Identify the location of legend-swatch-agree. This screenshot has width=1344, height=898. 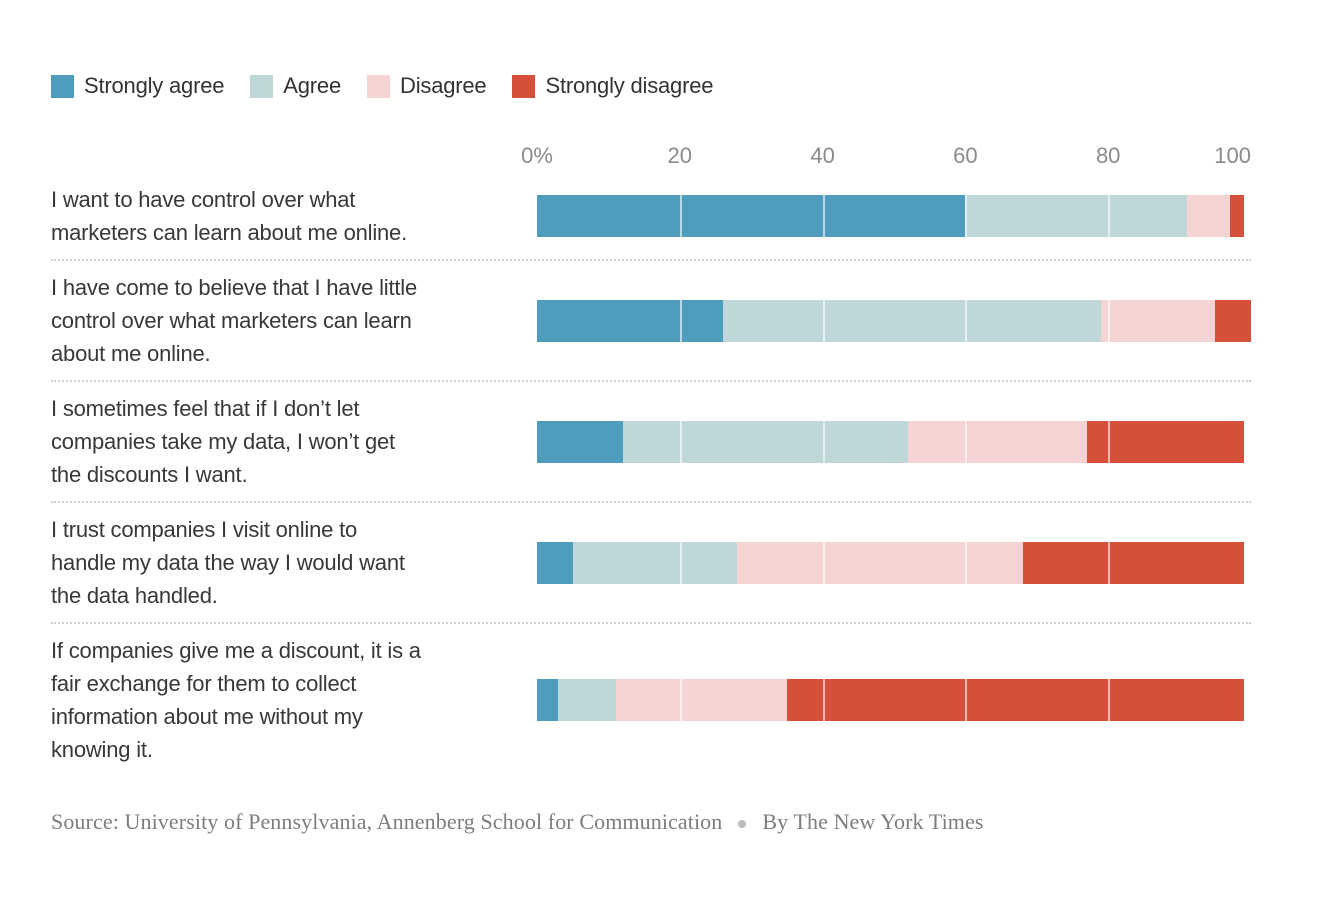
(262, 86).